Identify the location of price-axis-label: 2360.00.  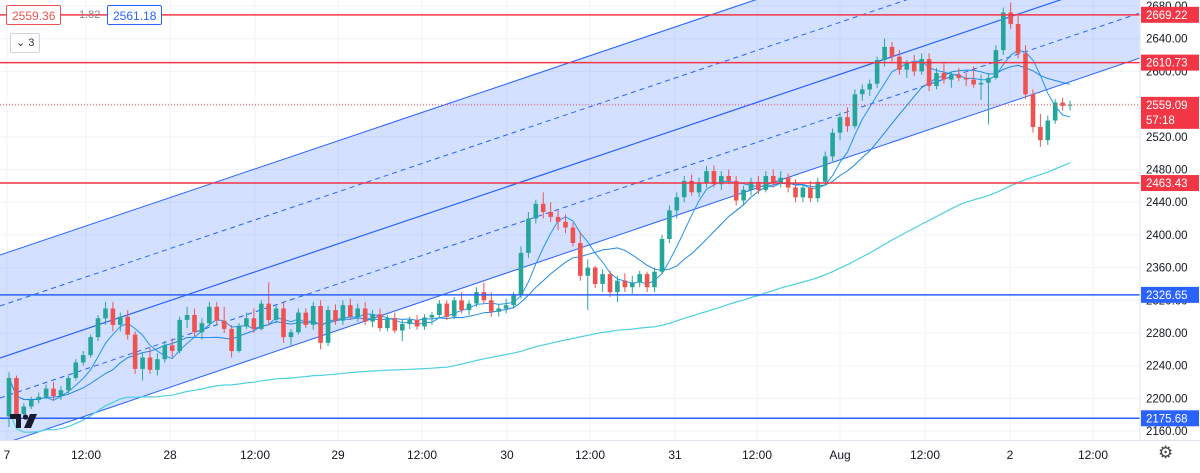
(1167, 269).